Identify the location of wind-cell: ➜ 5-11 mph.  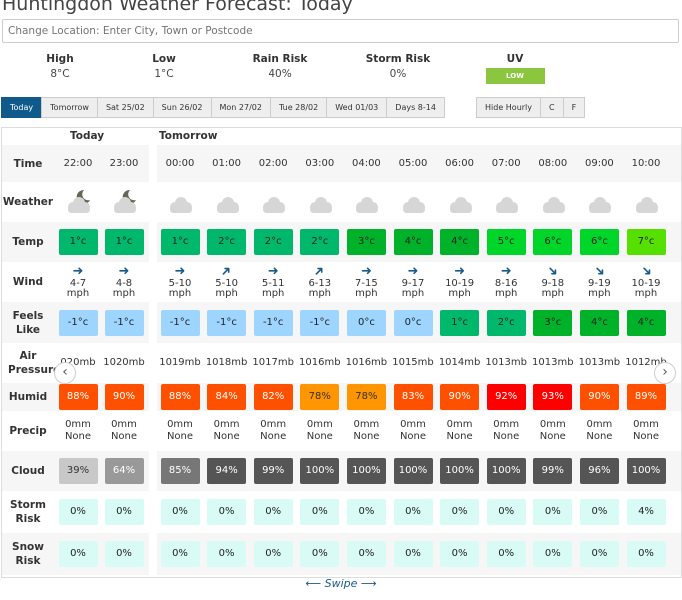
(273, 282).